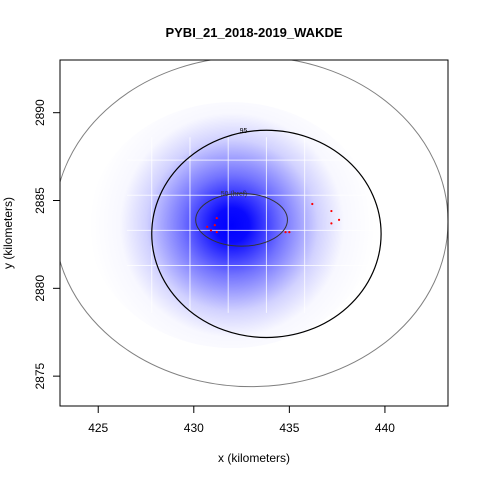 This screenshot has width=480, height=480. Describe the element at coordinates (254, 458) in the screenshot. I see `x-axis-label: x (kilometers)` at that location.